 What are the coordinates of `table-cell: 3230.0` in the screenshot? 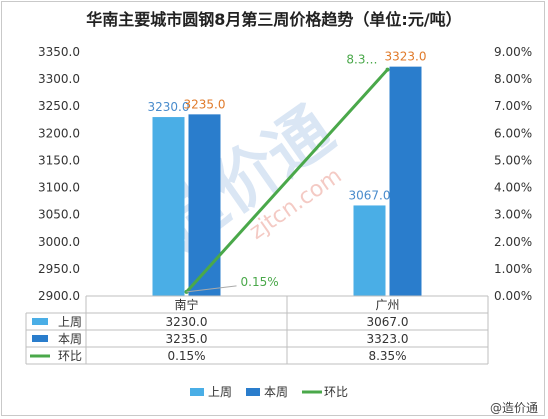 It's located at (187, 322).